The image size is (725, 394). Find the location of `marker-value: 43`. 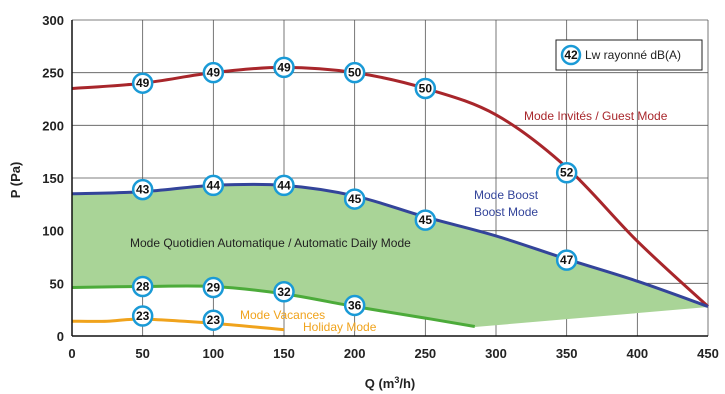

marker-value: 43 is located at coordinates (143, 190).